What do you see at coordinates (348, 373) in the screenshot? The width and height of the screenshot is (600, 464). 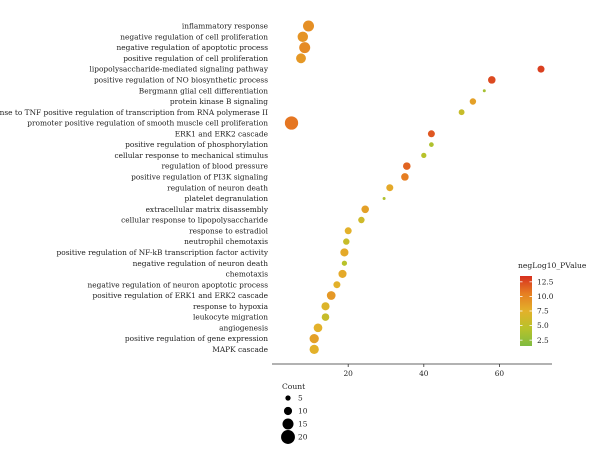 I see `x-tick-label: 20` at bounding box center [348, 373].